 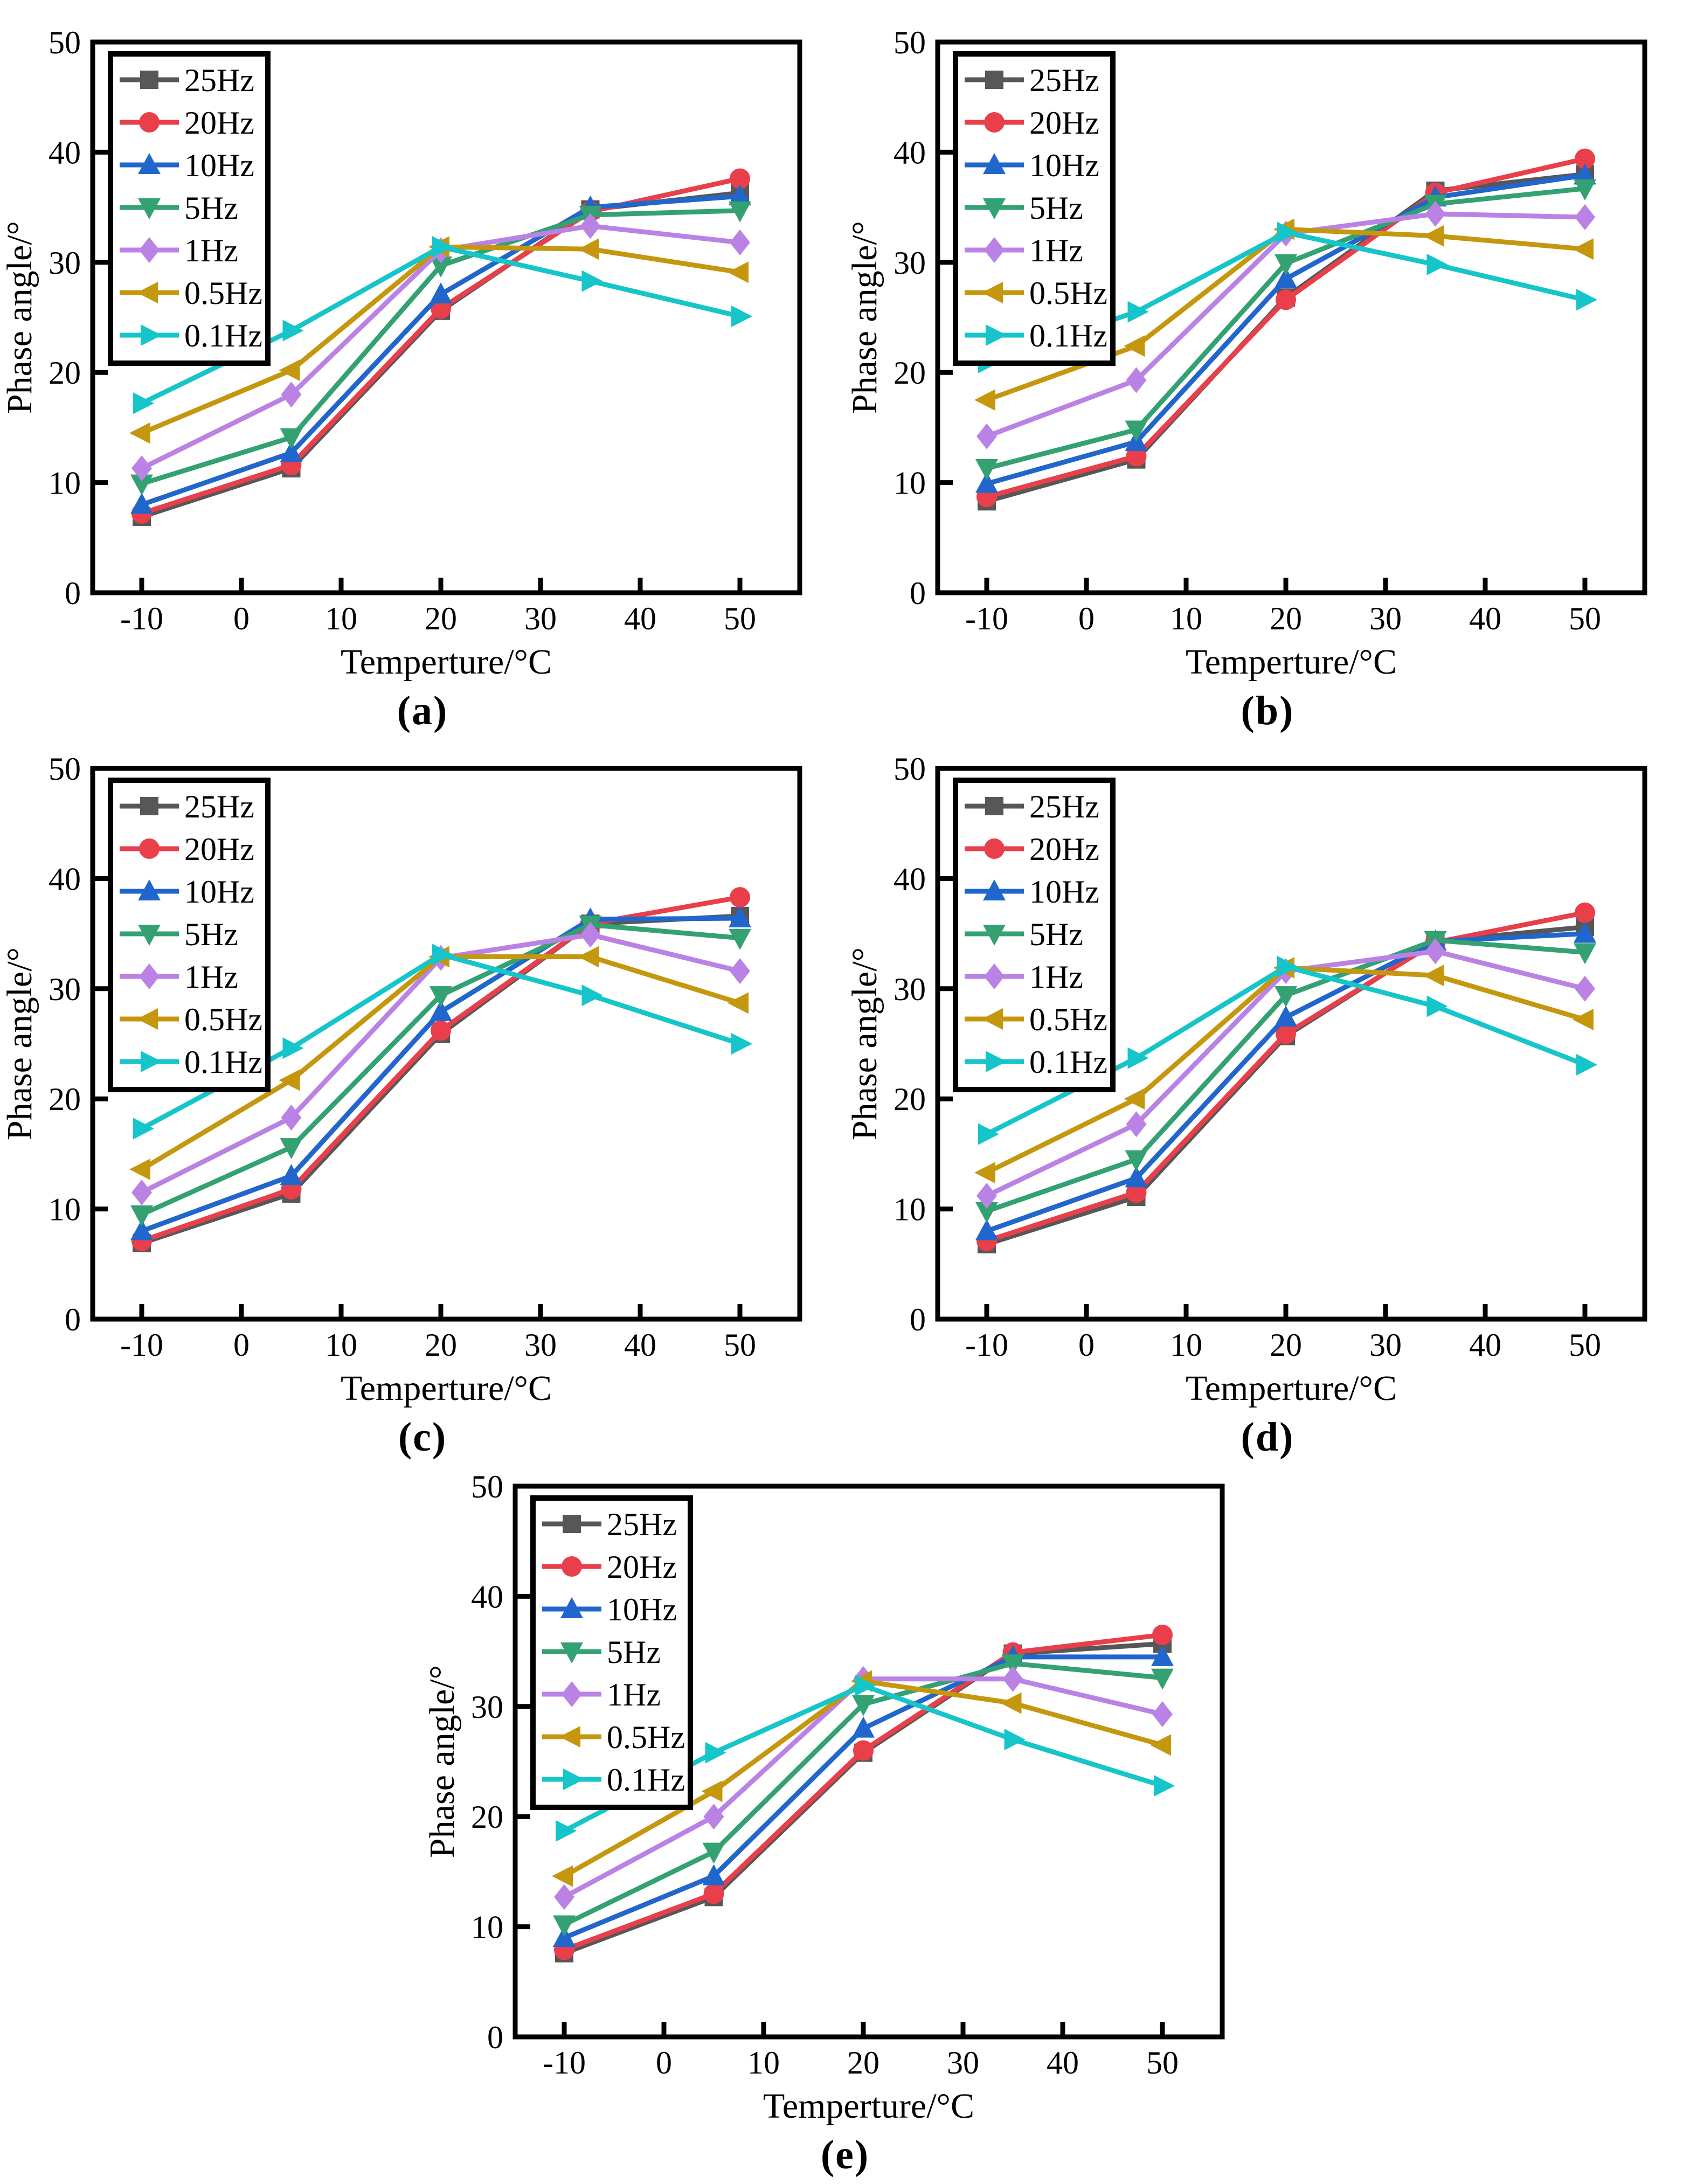 What do you see at coordinates (1056, 935) in the screenshot?
I see `legend-label-5Hz: 5Hz` at bounding box center [1056, 935].